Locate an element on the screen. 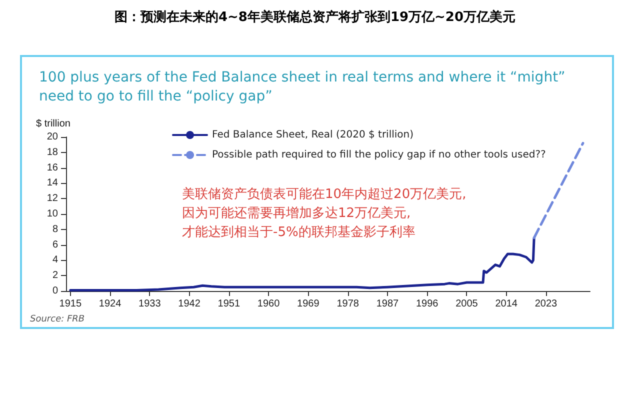 The image size is (630, 396). x-tick-label: 1942 is located at coordinates (189, 304).